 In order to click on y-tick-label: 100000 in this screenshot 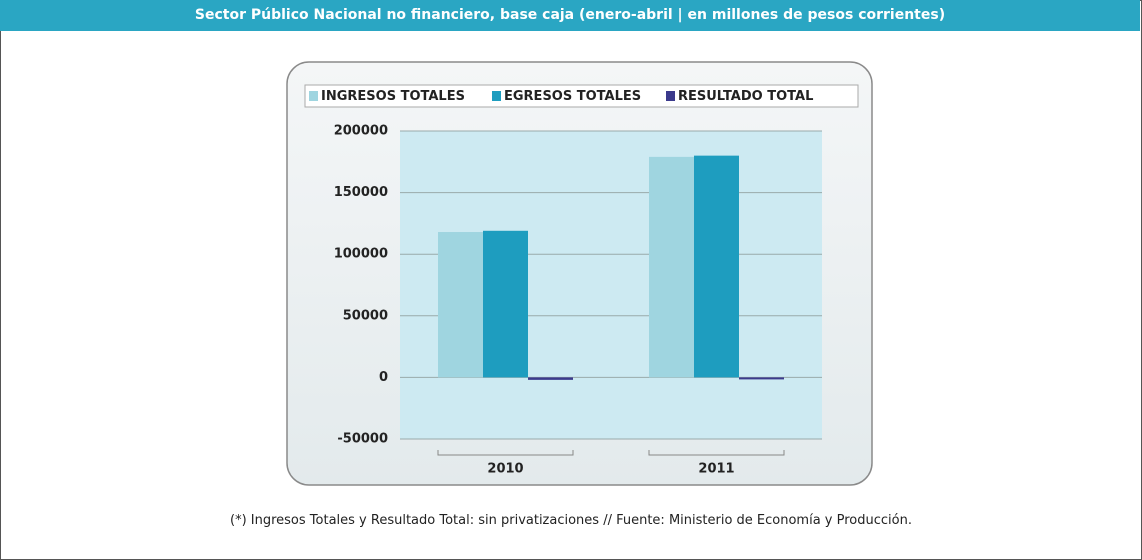, I will do `click(361, 254)`.